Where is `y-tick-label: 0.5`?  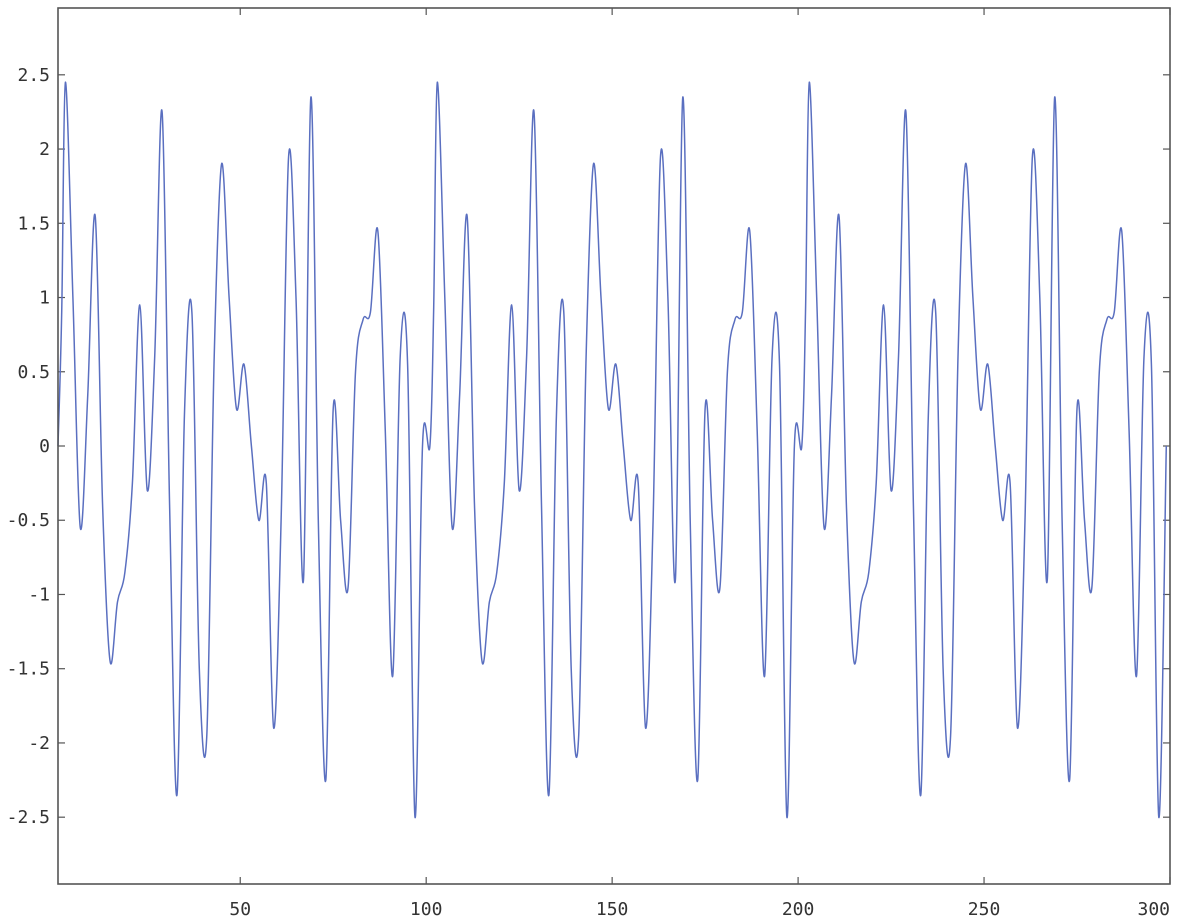 y-tick-label: 0.5 is located at coordinates (33, 372).